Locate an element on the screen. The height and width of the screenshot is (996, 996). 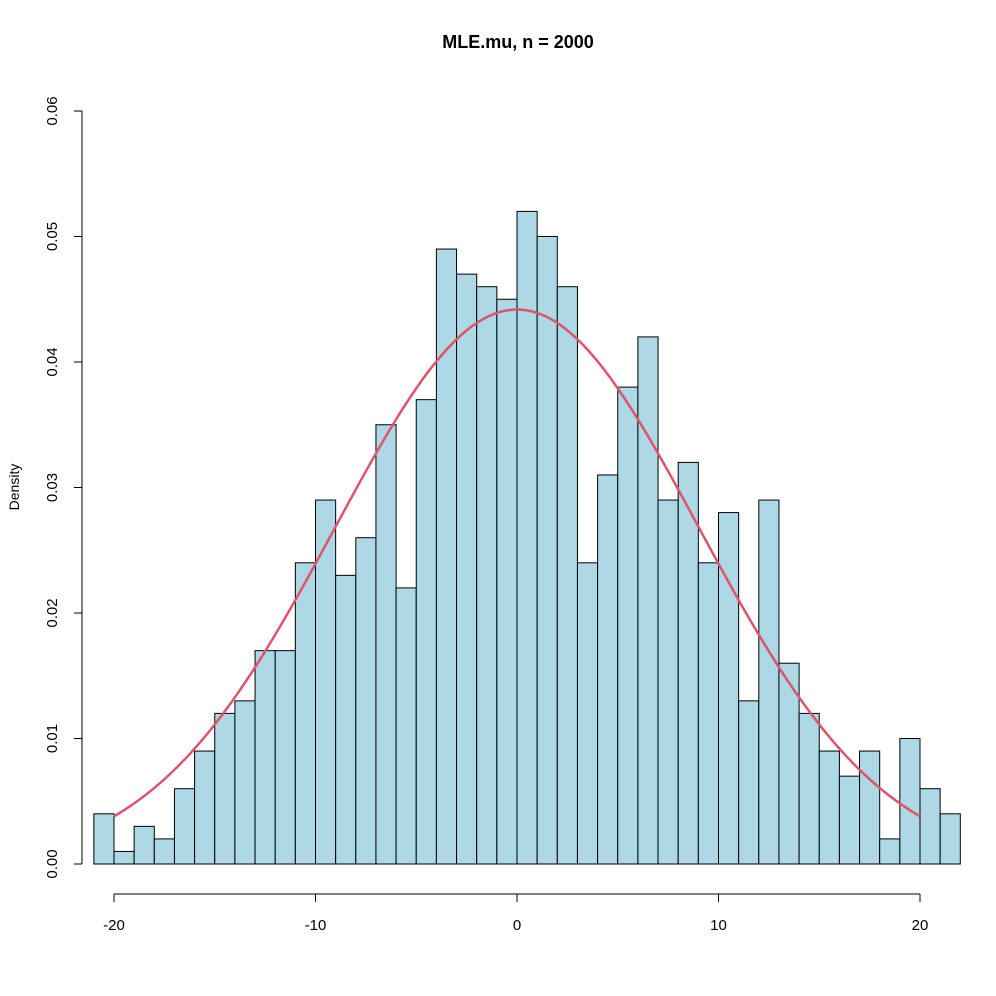
x-tick-label: 20 is located at coordinates (920, 925).